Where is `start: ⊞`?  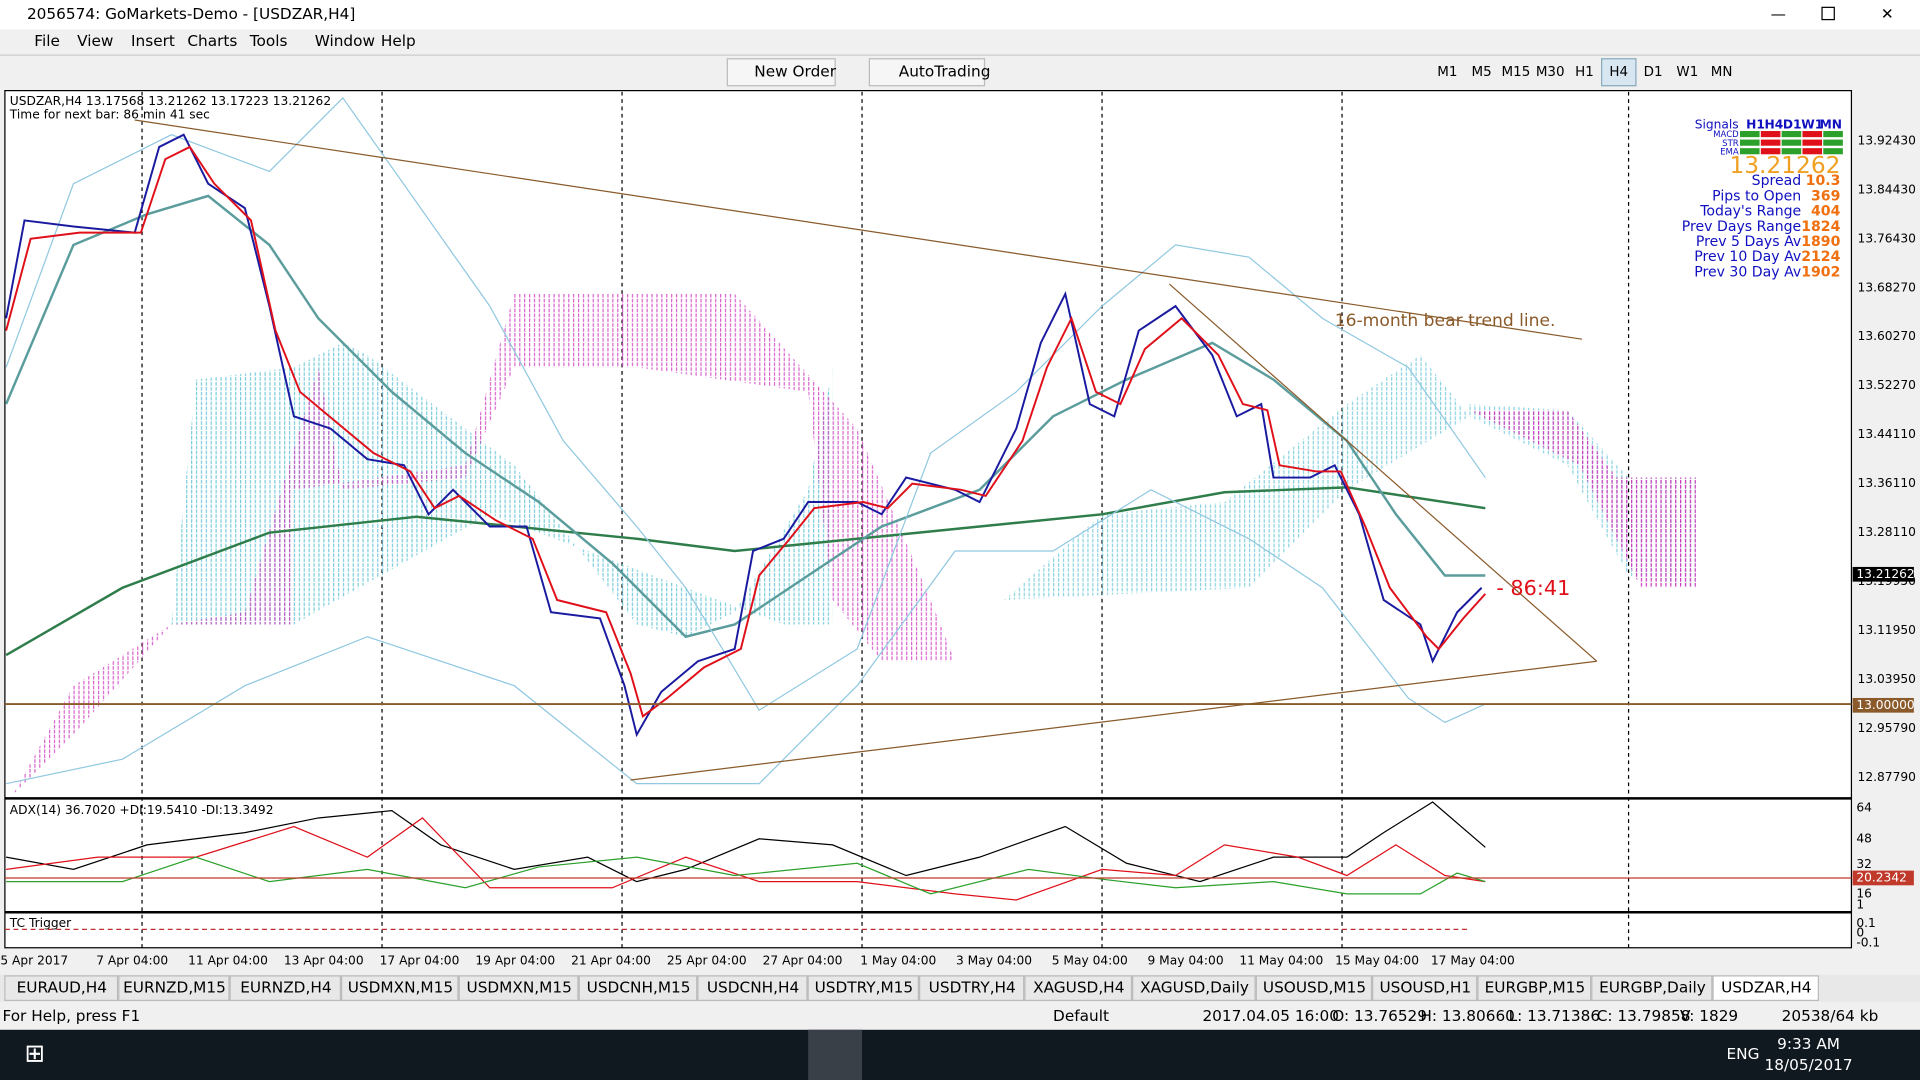 start: ⊞ is located at coordinates (34, 1052).